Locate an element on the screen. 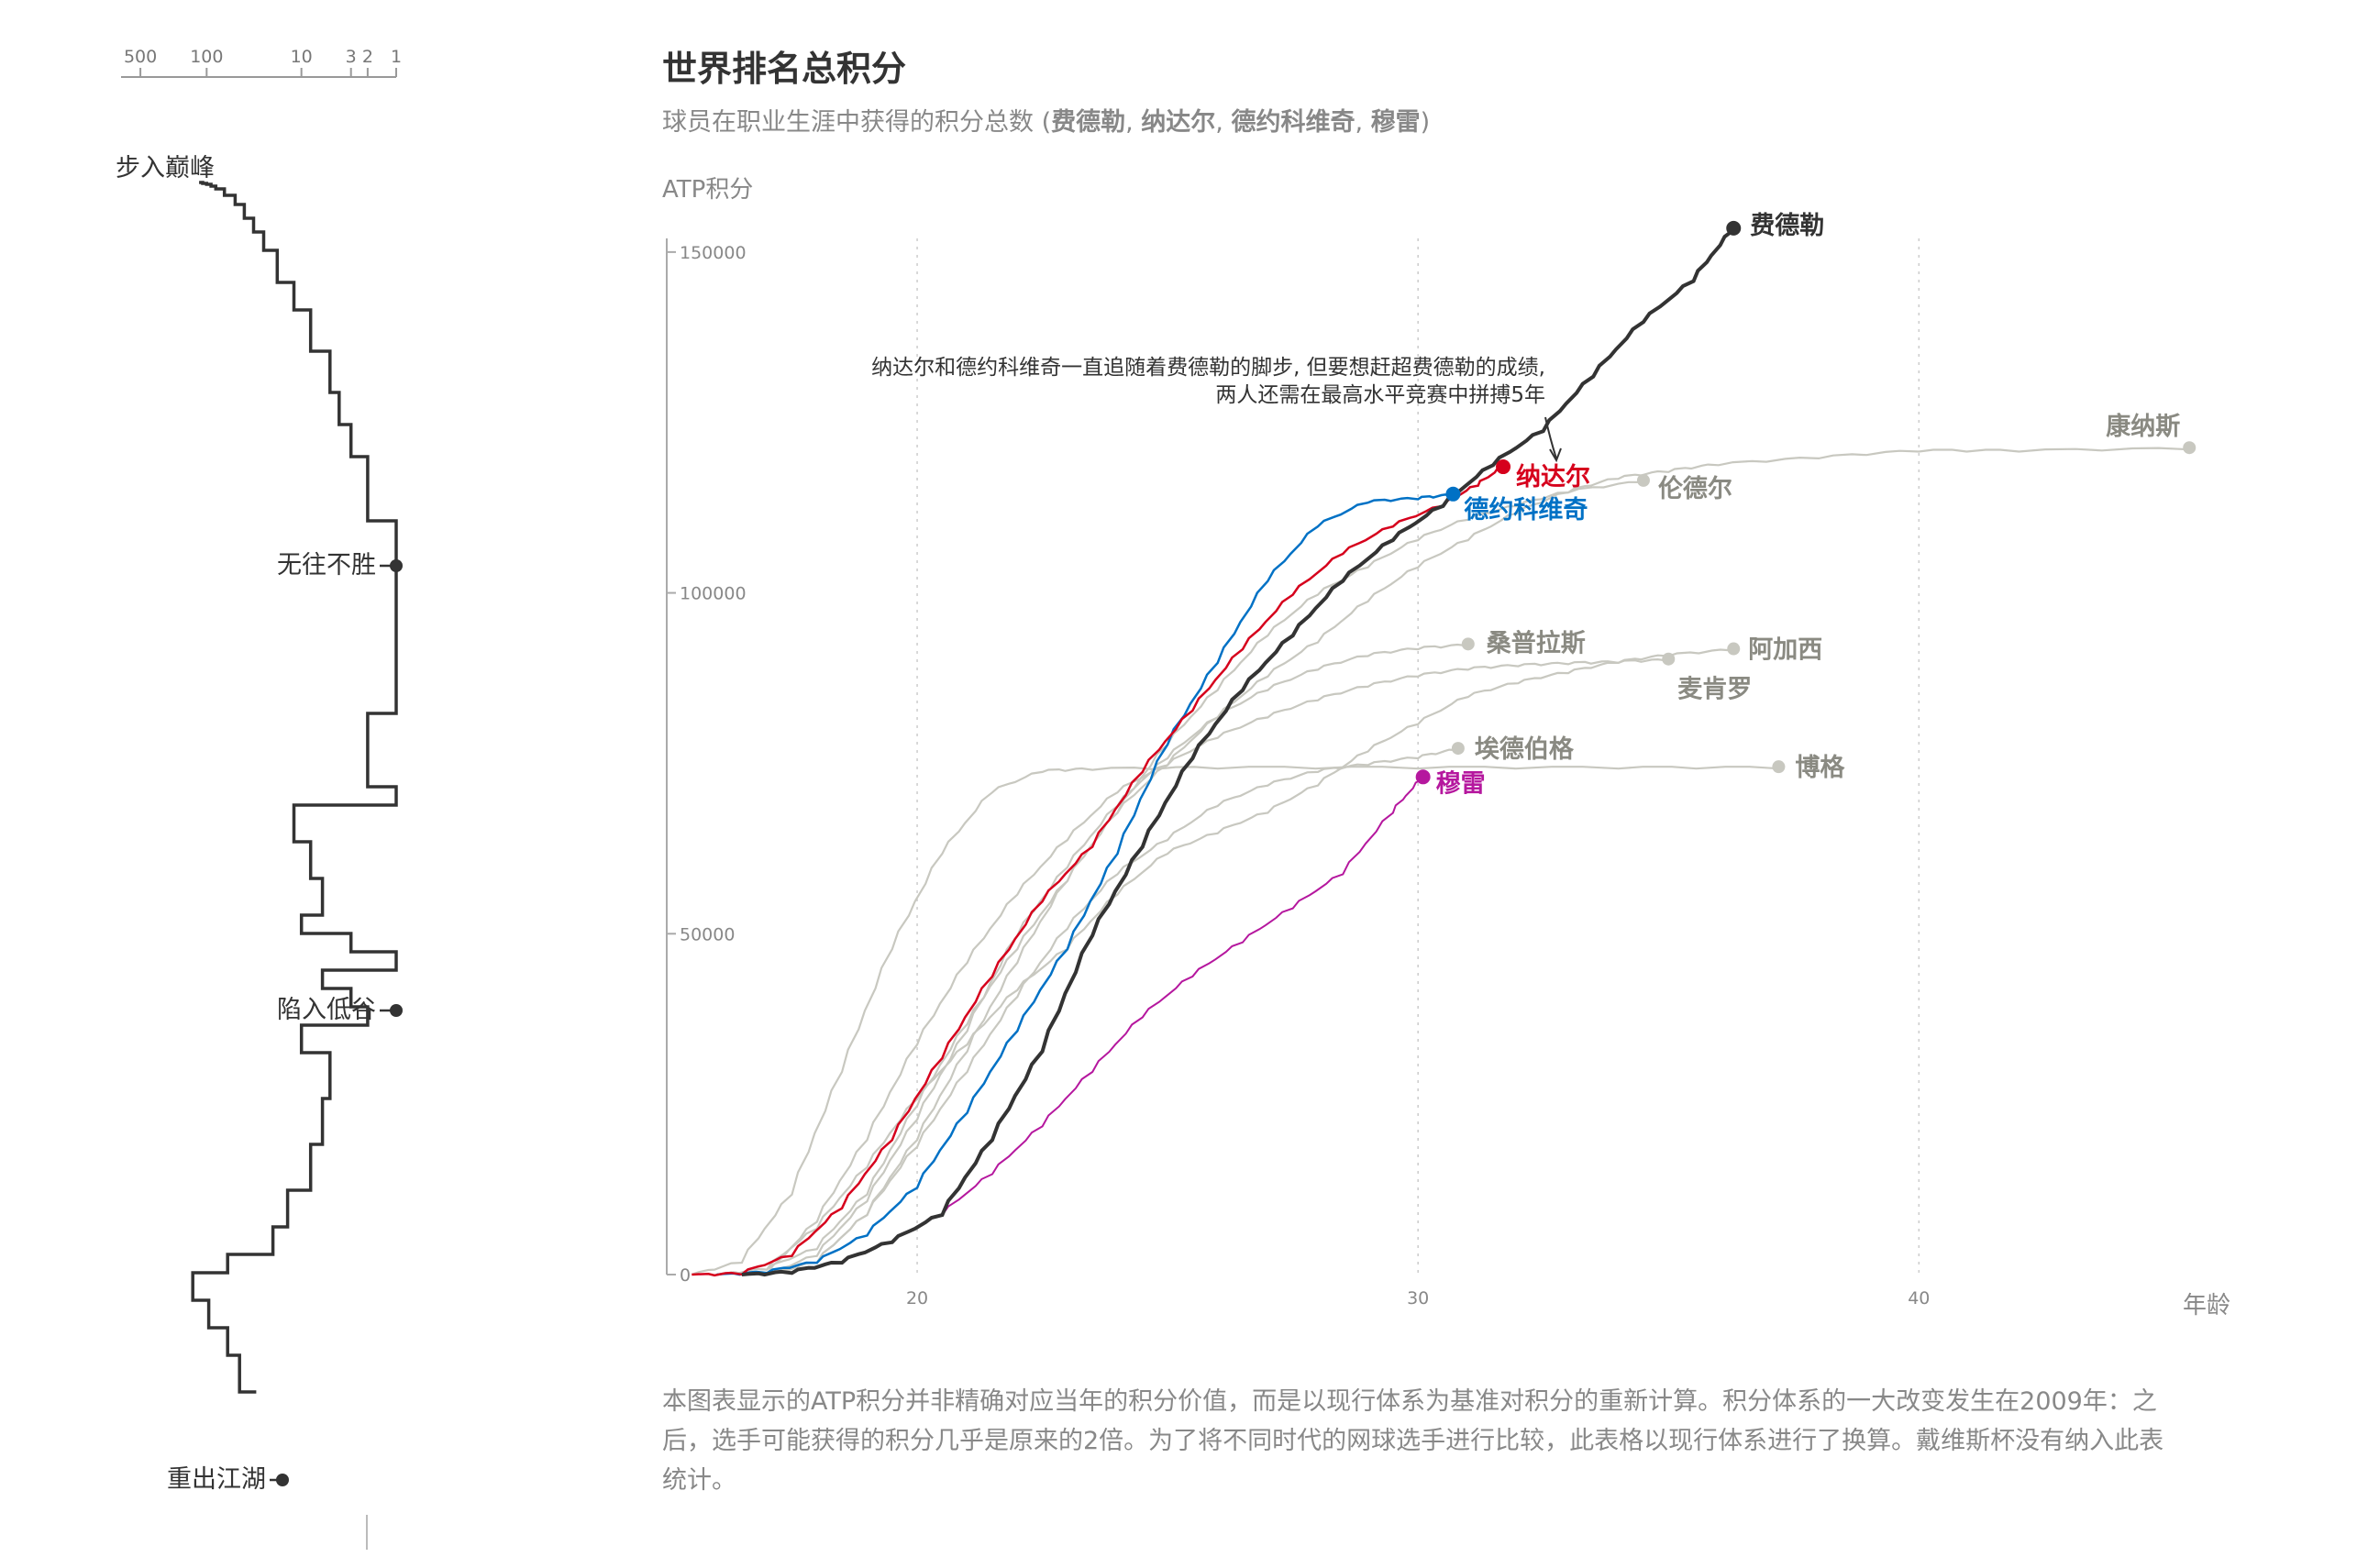  series-label-2: 德约科维奇 is located at coordinates (1526, 511).